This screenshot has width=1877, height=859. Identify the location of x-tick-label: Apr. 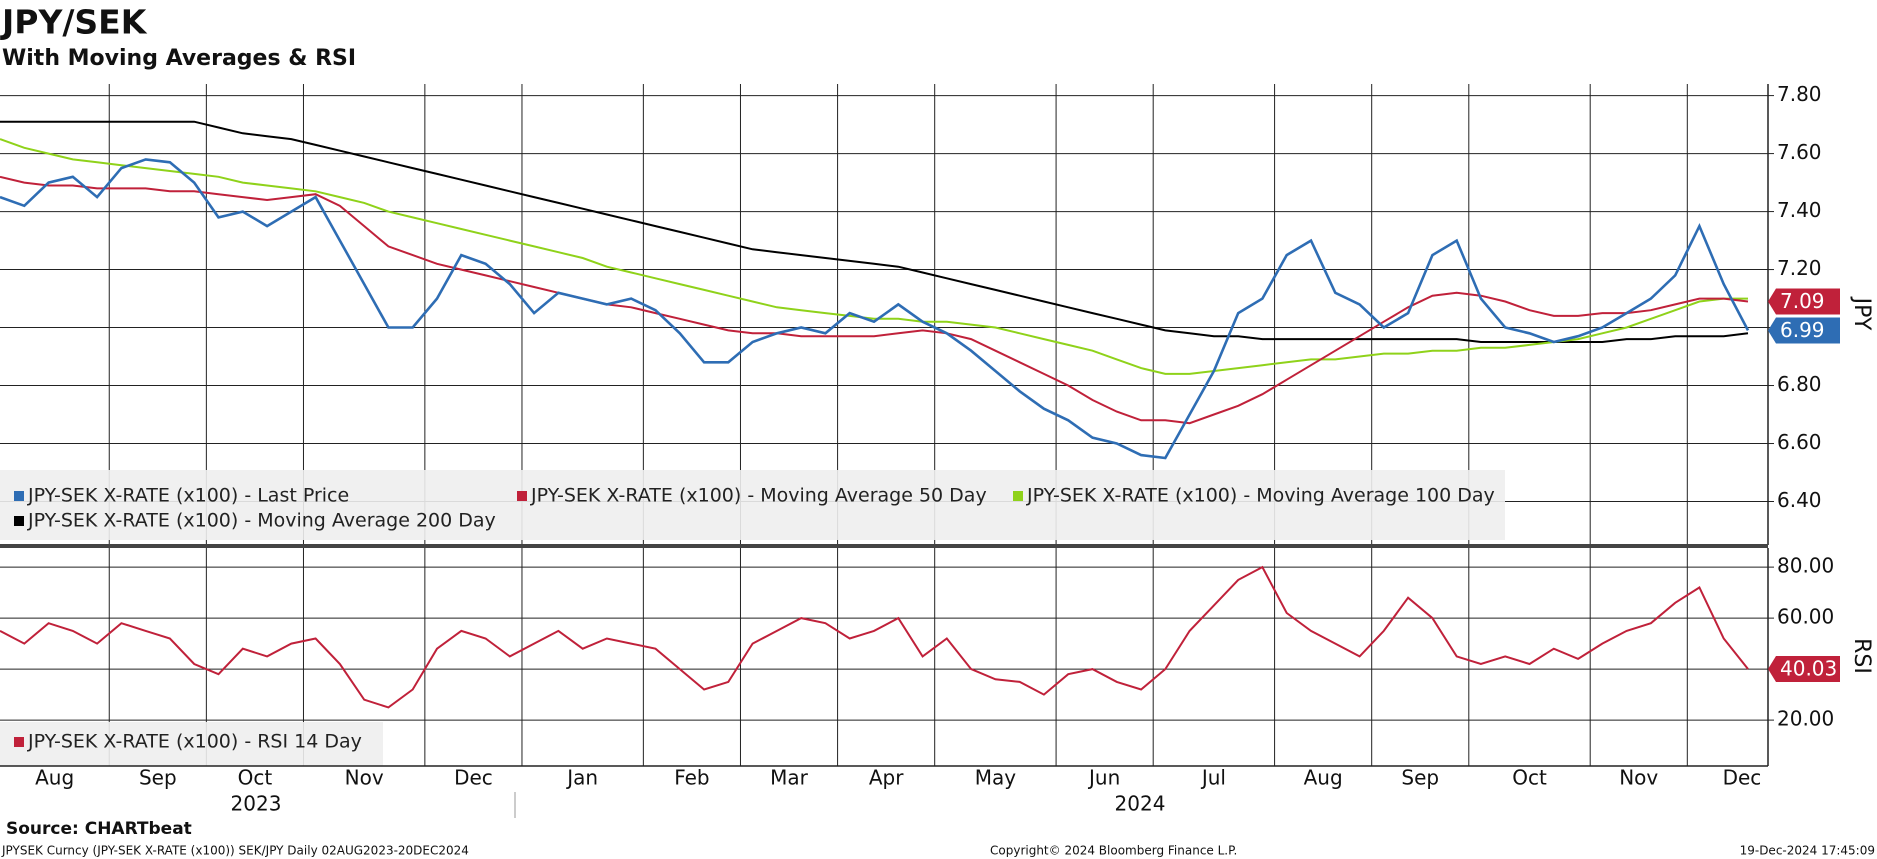
(886, 778).